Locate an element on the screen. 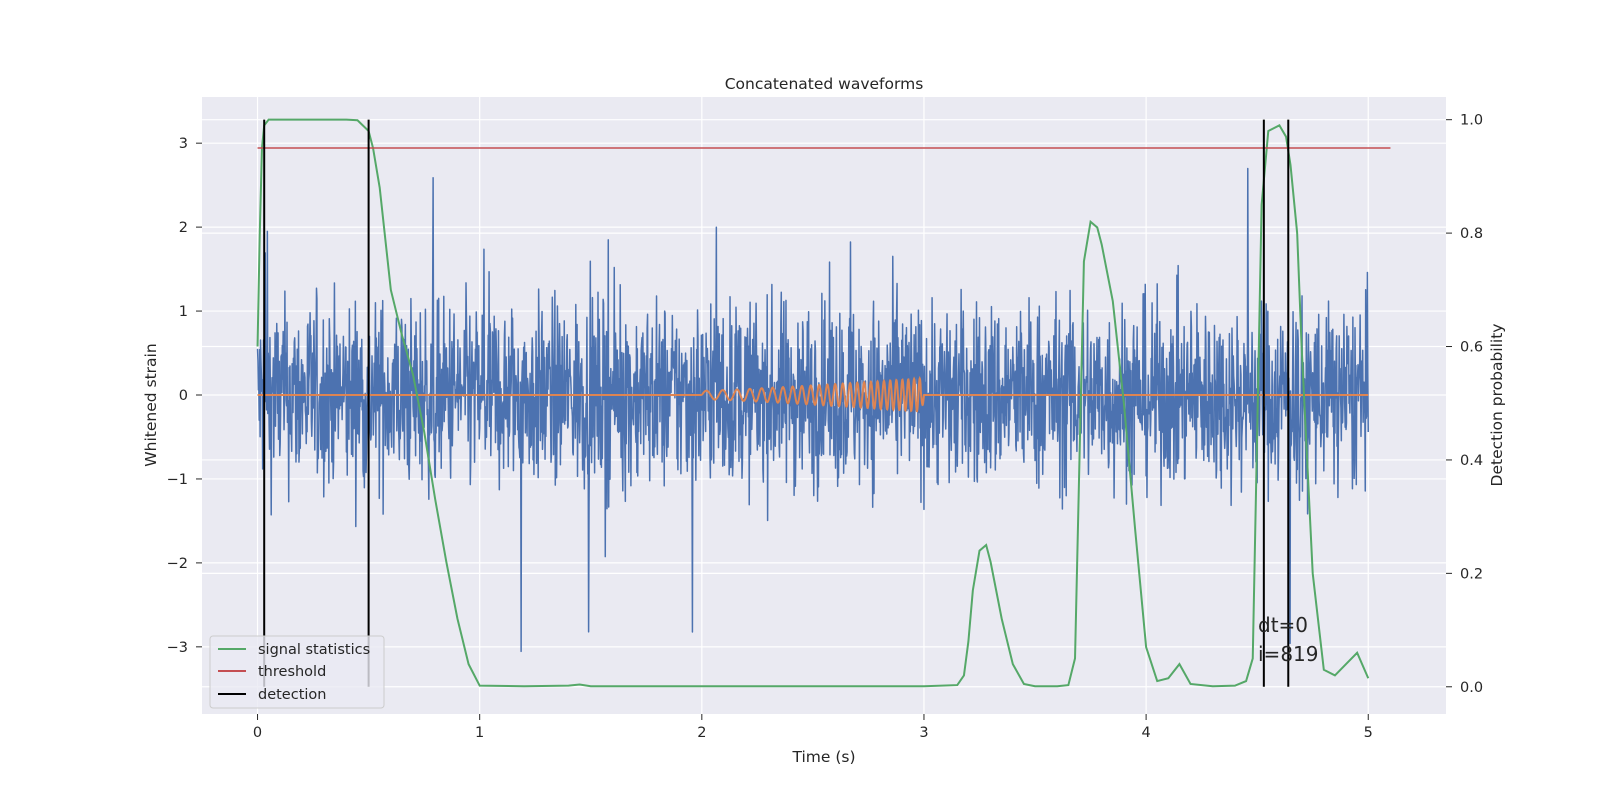 This screenshot has width=1600, height=800. legend-box is located at coordinates (297, 672).